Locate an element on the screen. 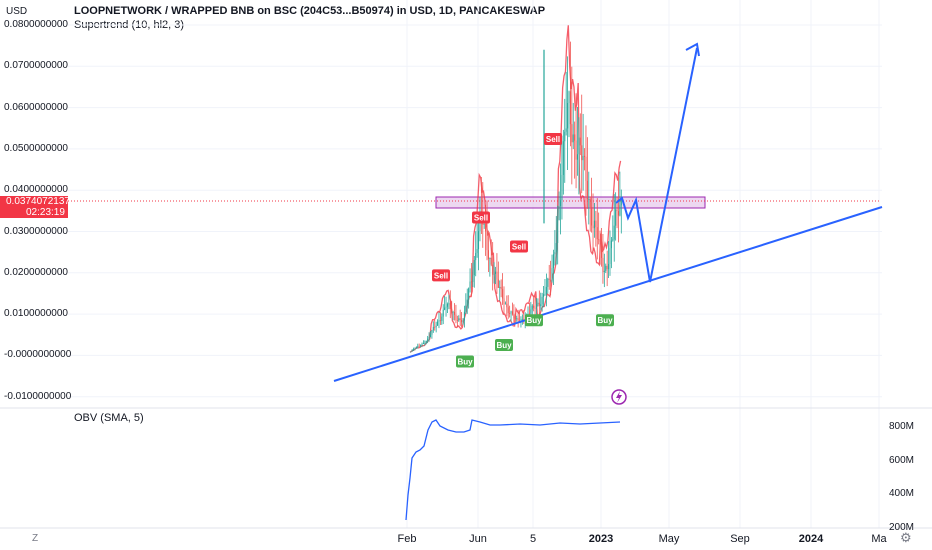 The height and width of the screenshot is (550, 932). obv-tick: 200M is located at coordinates (902, 527).